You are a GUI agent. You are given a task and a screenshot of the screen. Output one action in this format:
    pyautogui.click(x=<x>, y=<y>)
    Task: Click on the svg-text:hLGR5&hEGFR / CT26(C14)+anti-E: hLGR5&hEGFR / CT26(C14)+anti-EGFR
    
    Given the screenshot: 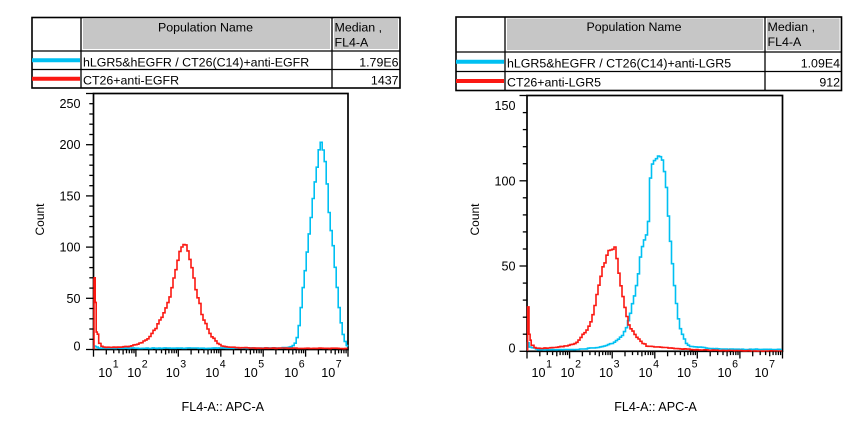 What is the action you would take?
    pyautogui.click(x=196, y=62)
    